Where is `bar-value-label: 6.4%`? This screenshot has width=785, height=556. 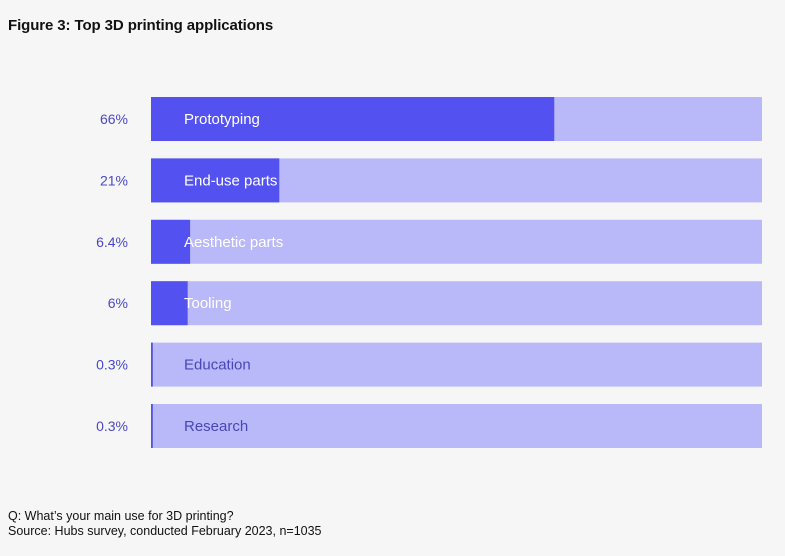 bar-value-label: 6.4% is located at coordinates (112, 242).